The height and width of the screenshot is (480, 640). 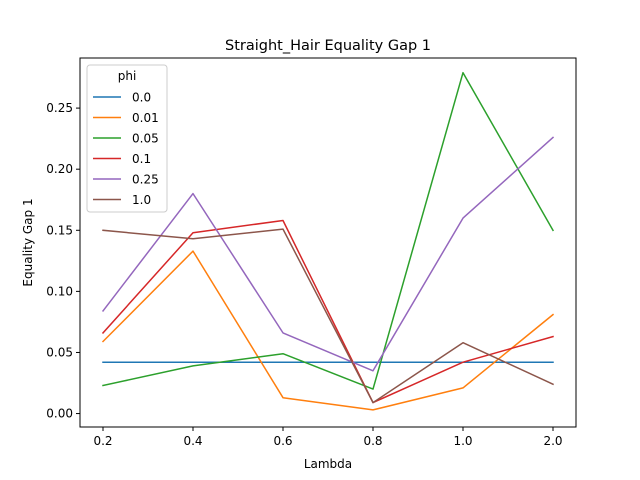 I want to click on y-tick-label: 0.20, so click(x=59, y=169).